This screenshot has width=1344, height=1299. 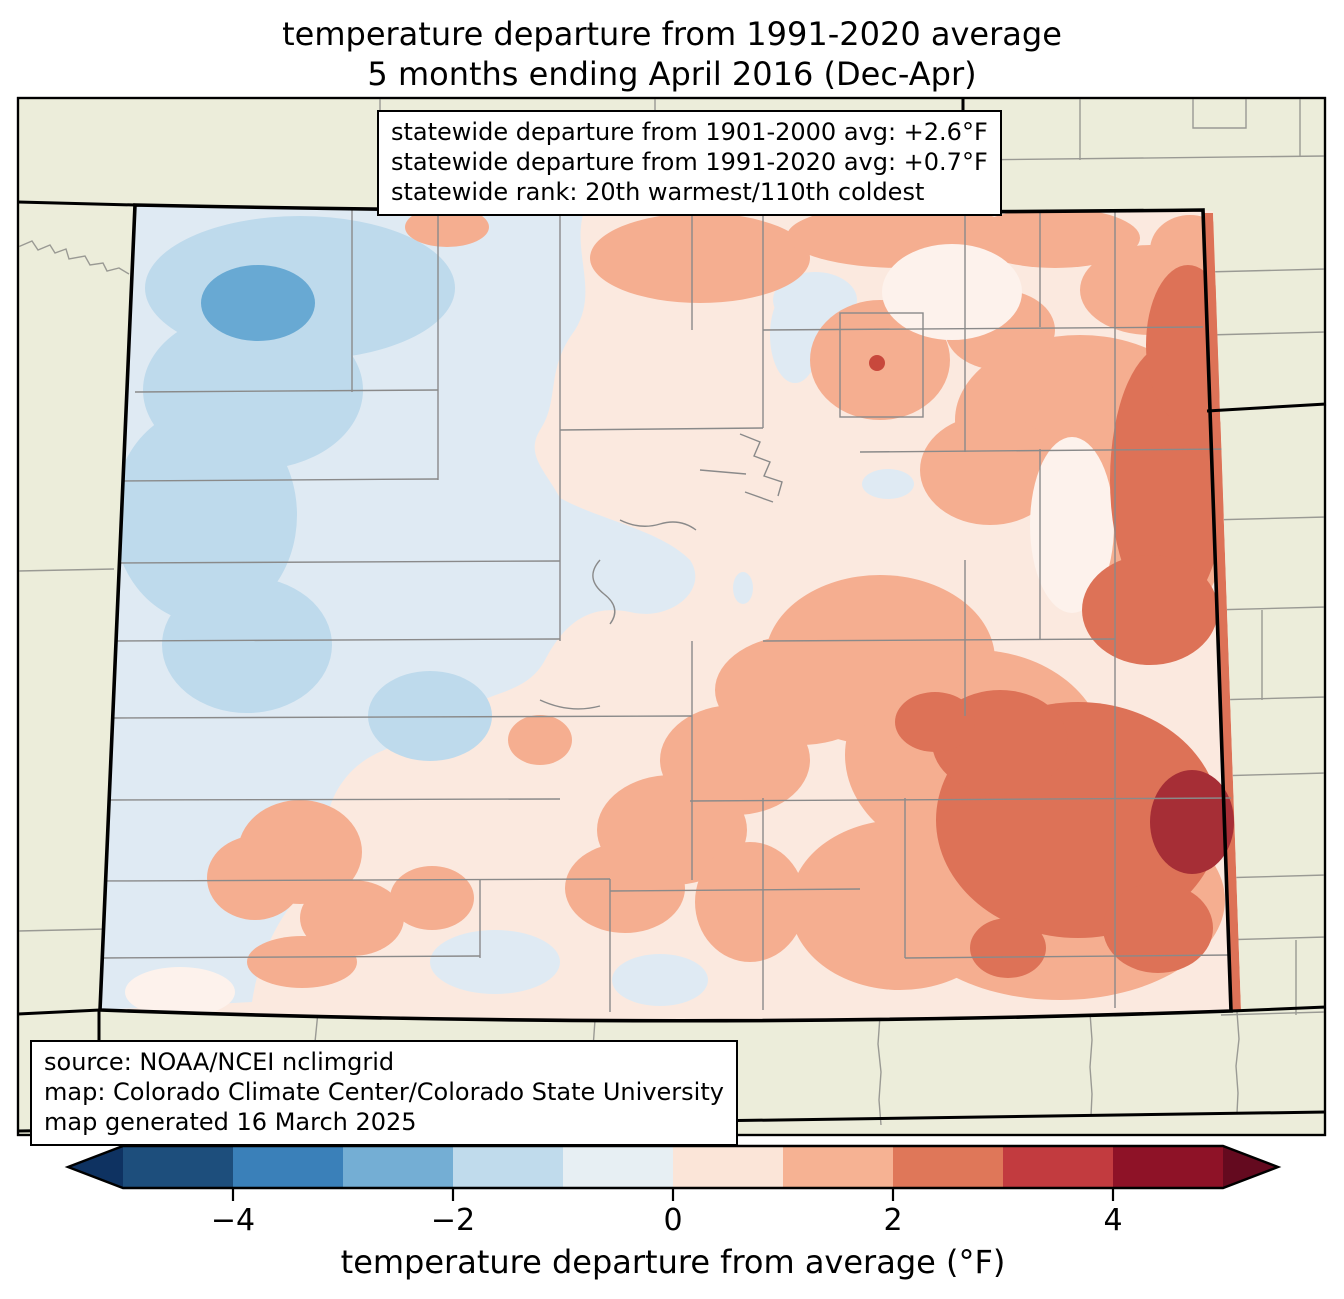 I want to click on colorbar-under-arrow, so click(x=95, y=1167).